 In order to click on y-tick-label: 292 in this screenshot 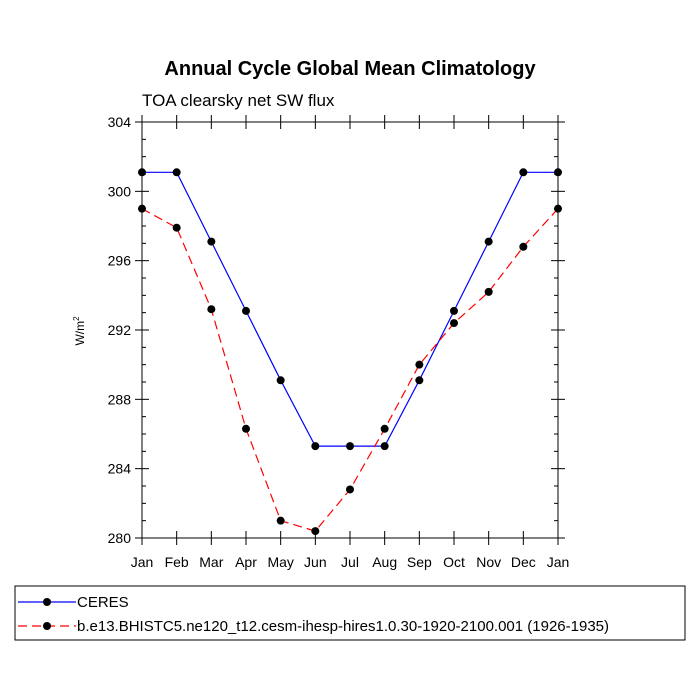, I will do `click(120, 330)`.